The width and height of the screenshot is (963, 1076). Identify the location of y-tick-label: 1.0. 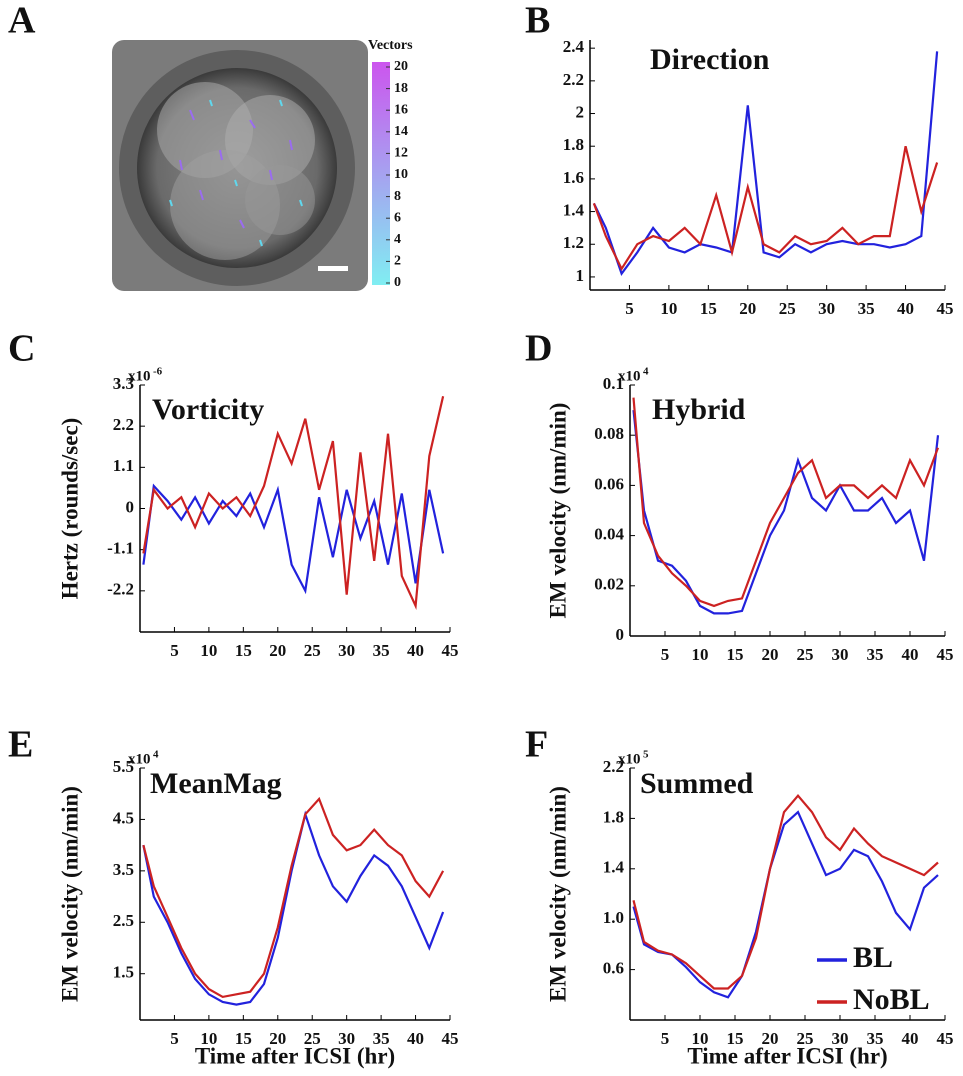
(613, 917).